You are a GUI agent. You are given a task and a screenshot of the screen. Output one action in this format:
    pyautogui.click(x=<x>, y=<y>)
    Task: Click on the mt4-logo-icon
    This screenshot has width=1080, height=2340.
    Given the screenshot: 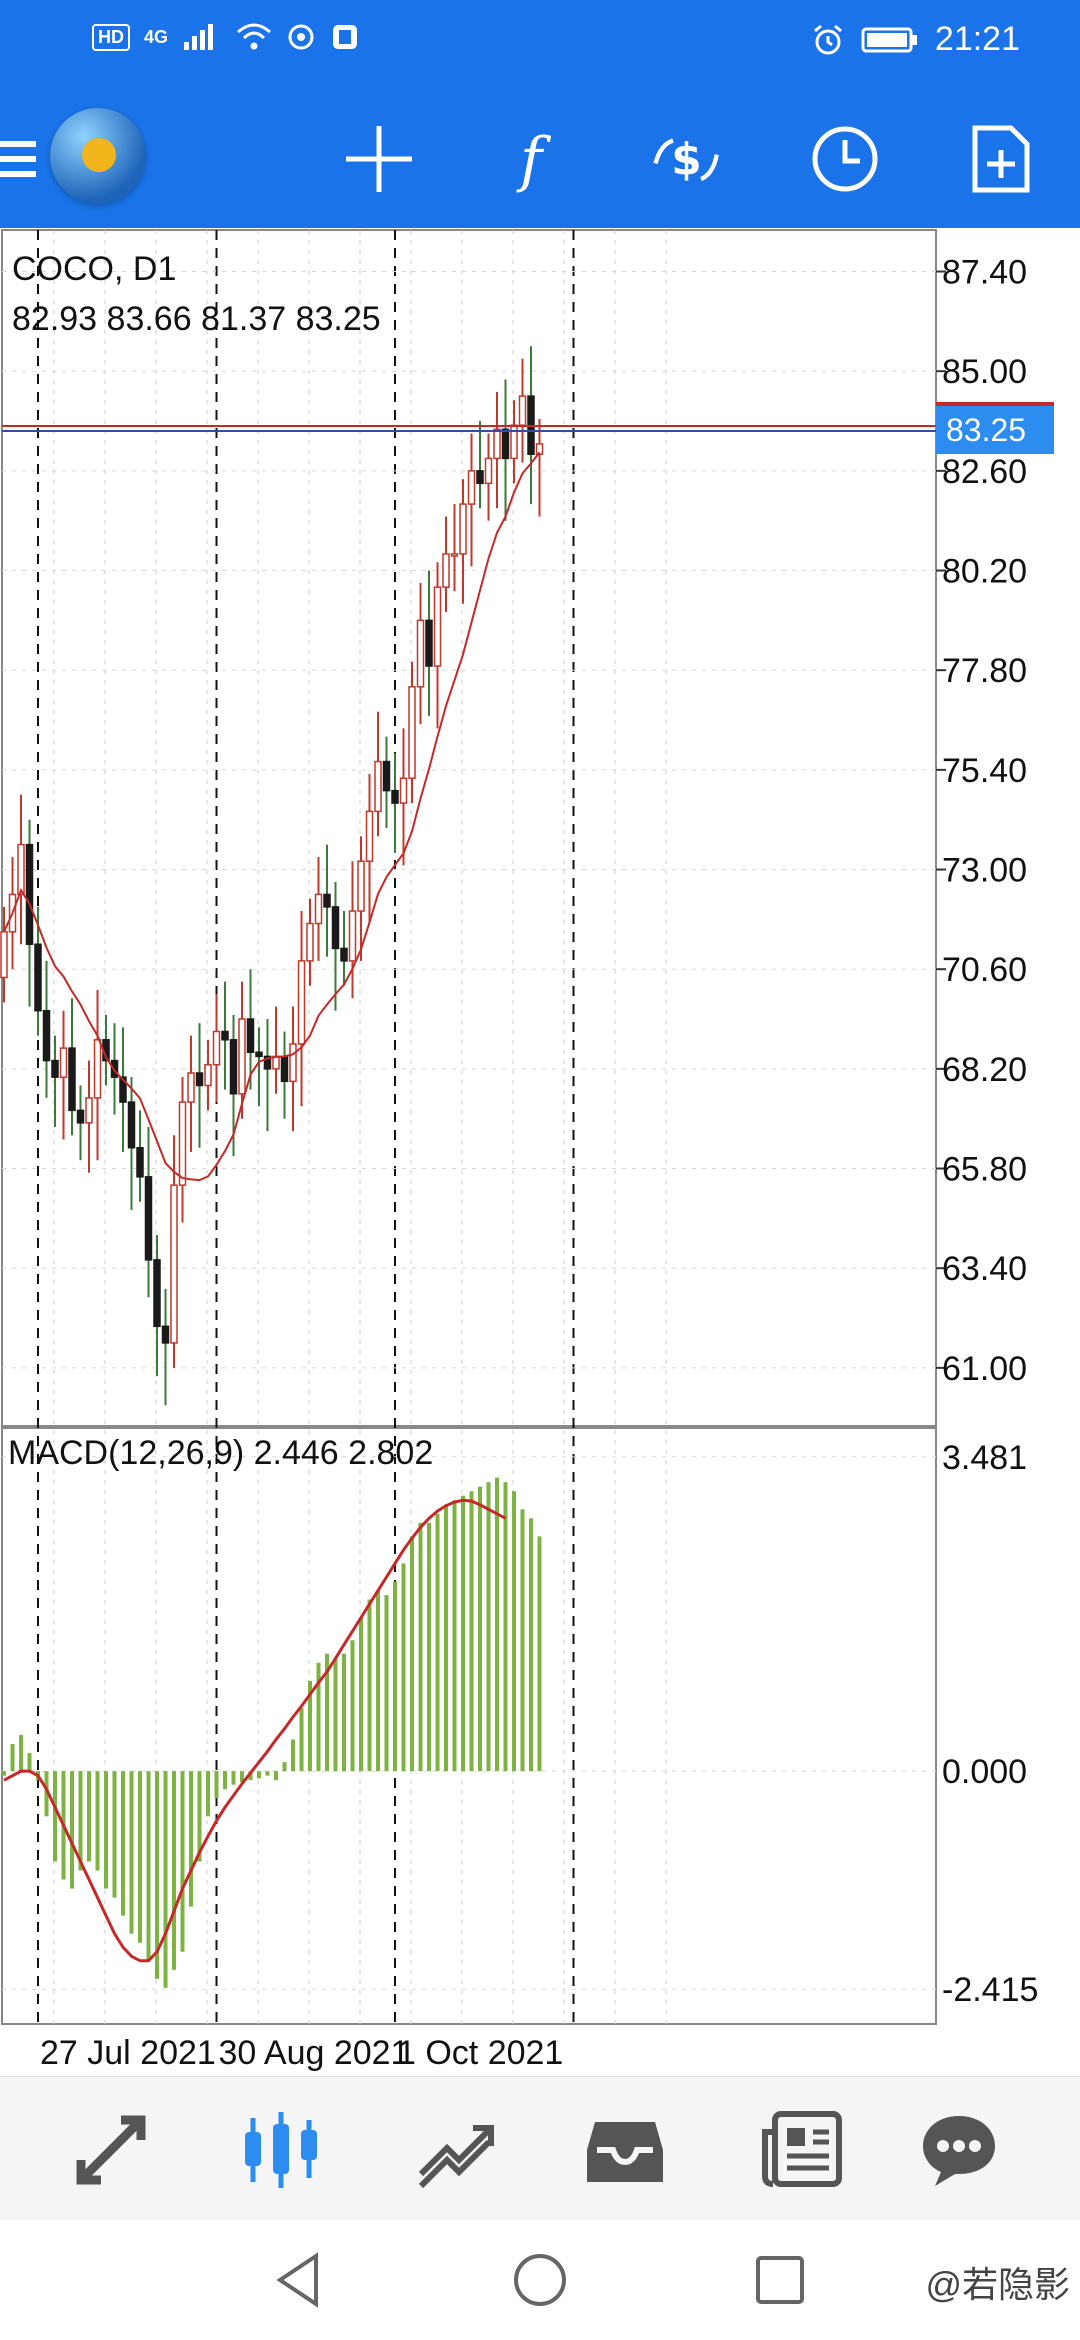 What is the action you would take?
    pyautogui.click(x=98, y=156)
    